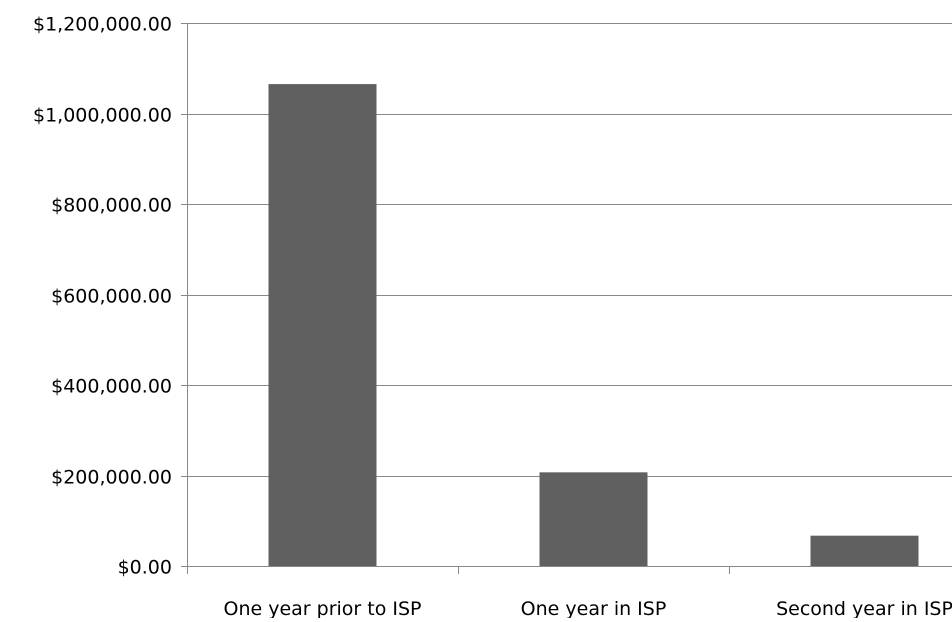 The width and height of the screenshot is (952, 622). I want to click on y-tick-label: $0.00, so click(145, 568).